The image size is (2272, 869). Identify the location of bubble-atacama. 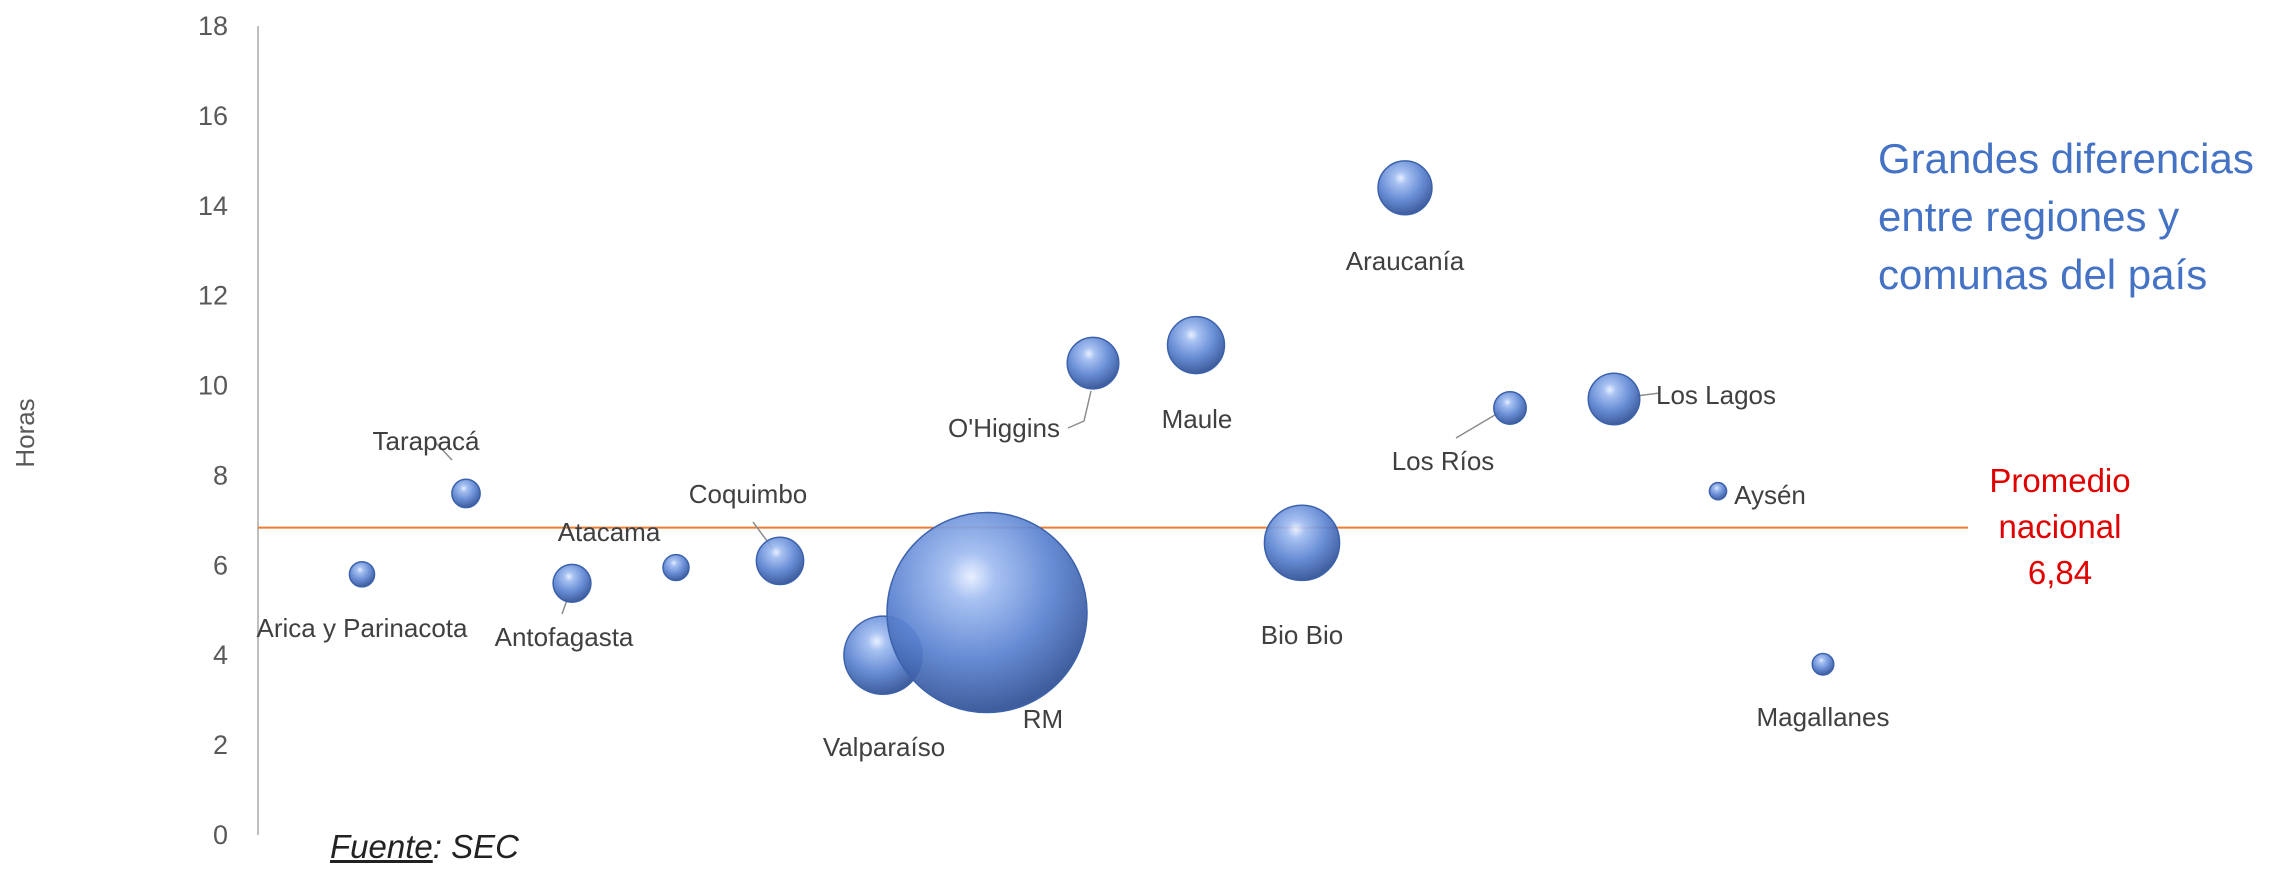
(676, 567).